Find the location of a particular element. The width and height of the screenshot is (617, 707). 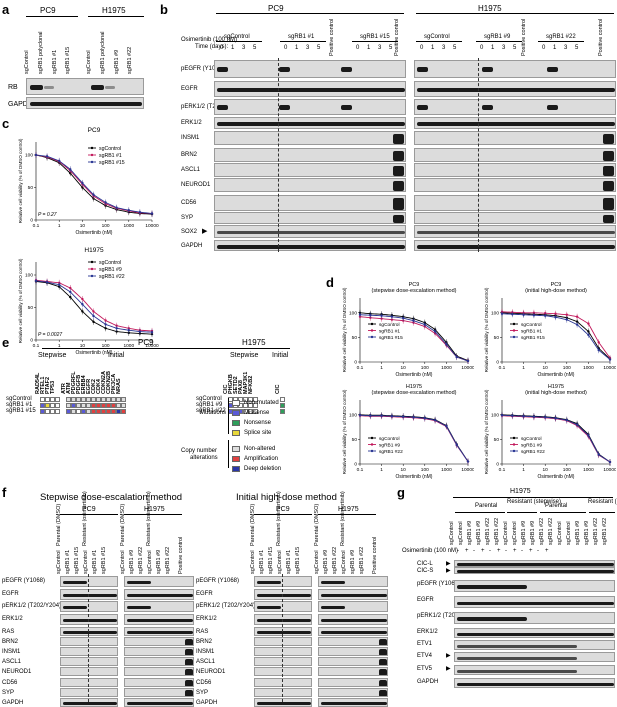

panel-letter-d: d is located at coordinates (330, 282).